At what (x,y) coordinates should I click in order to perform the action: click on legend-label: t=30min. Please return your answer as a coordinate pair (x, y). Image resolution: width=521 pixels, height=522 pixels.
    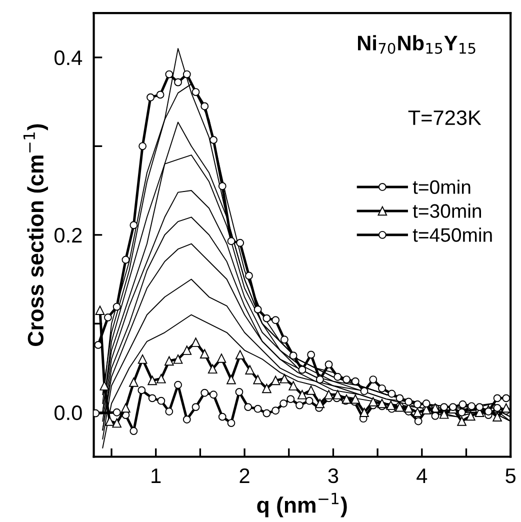
    Looking at the image, I should click on (447, 211).